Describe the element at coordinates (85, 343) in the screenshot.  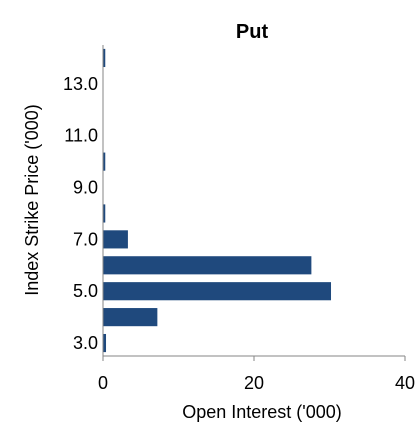
I see `y-tick-label: 3.0` at that location.